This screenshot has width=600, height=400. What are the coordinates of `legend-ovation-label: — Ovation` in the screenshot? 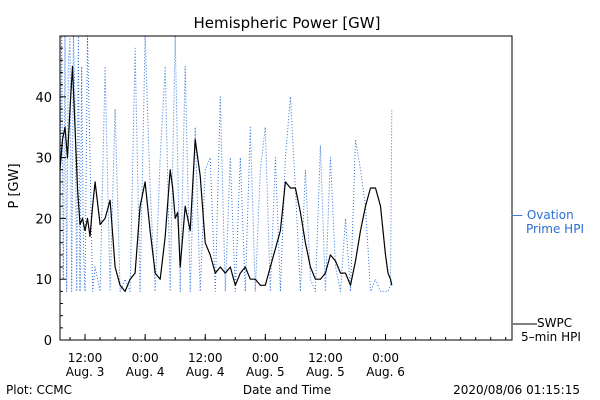 It's located at (542, 215).